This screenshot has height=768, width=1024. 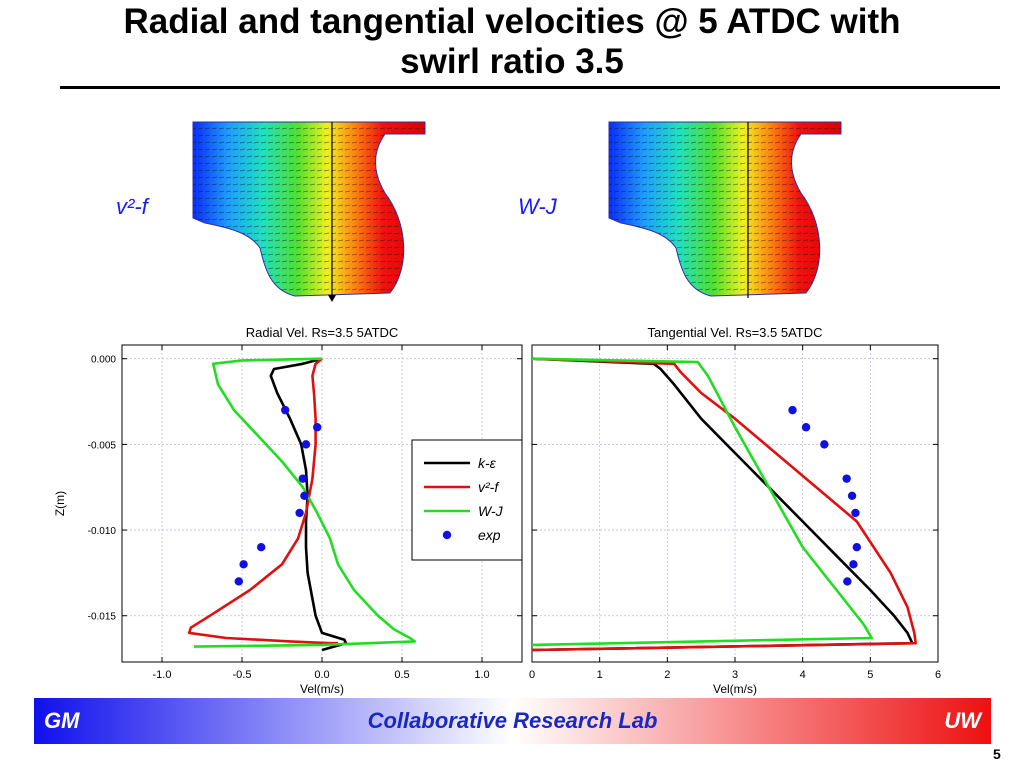 I want to click on legend-label: v²-f, so click(x=489, y=487).